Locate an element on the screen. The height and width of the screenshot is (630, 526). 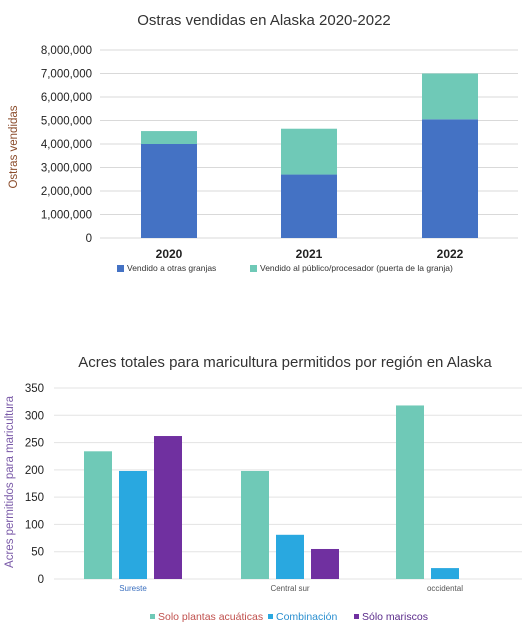
chart1-y-tick-label: 5,000,000 is located at coordinates (66, 122).